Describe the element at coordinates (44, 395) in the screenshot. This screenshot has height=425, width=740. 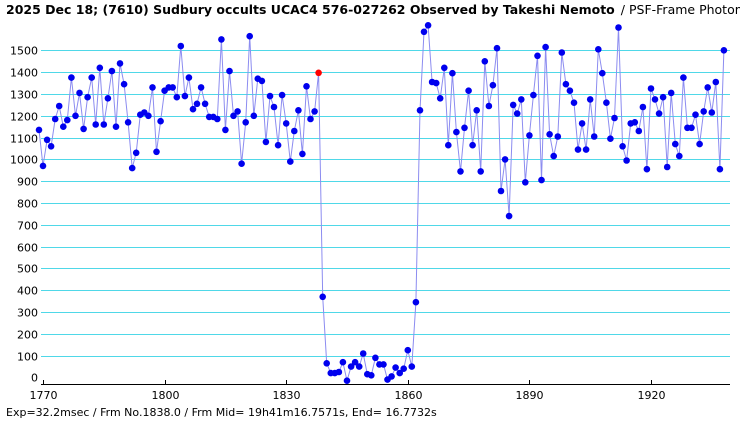
I see `x-tick-label: 1770` at that location.